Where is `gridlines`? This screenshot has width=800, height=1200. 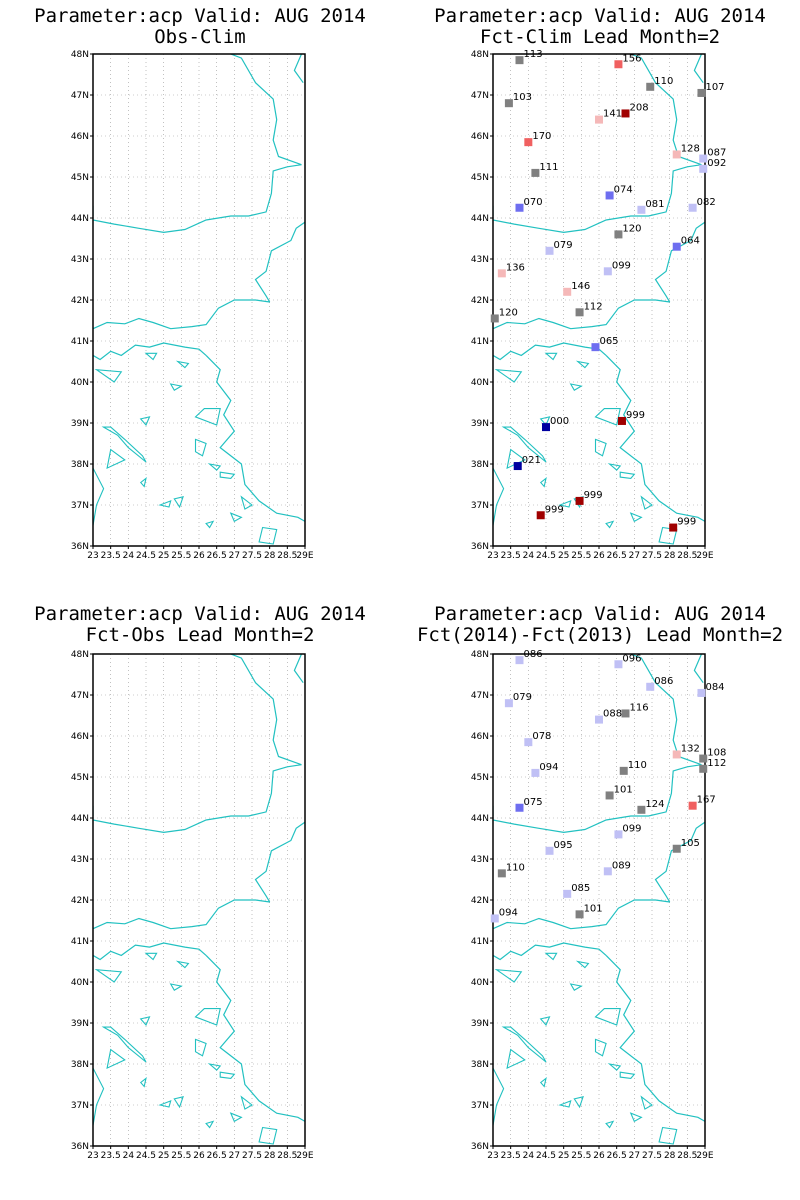 gridlines is located at coordinates (599, 900).